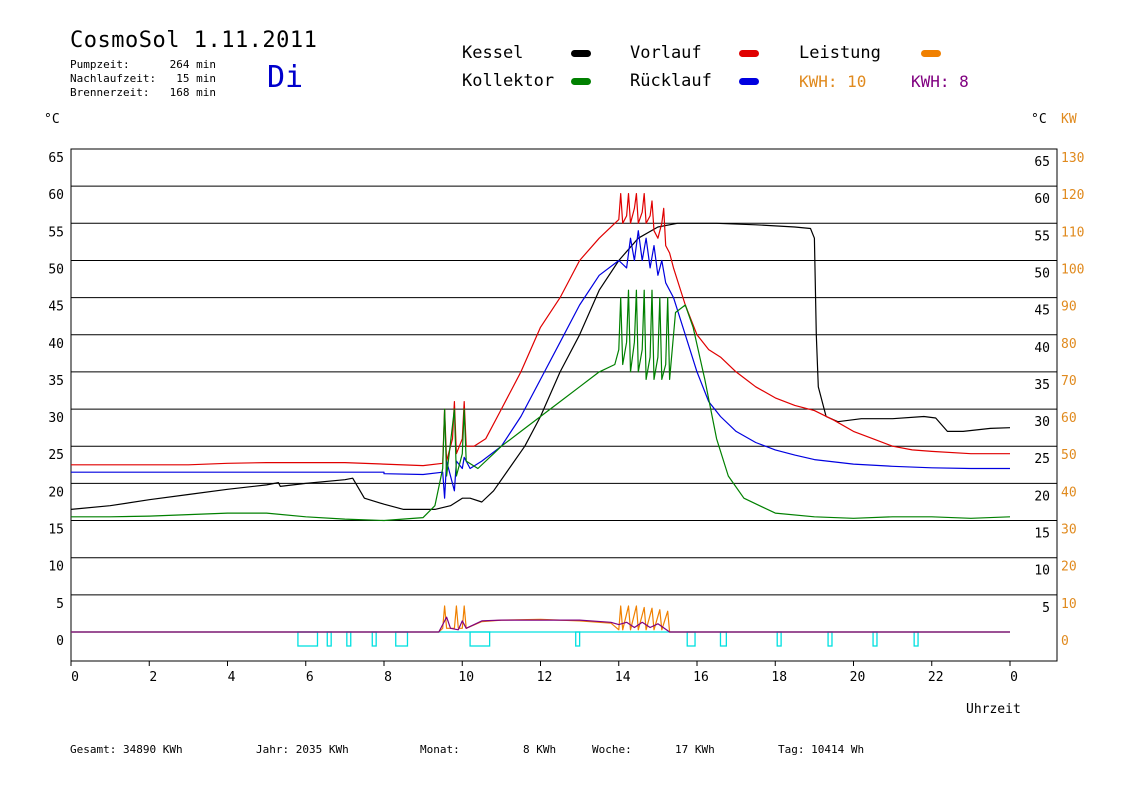 The width and height of the screenshot is (1148, 812). Describe the element at coordinates (273, 749) in the screenshot. I see `footer-jahr-label: Jahr:` at that location.